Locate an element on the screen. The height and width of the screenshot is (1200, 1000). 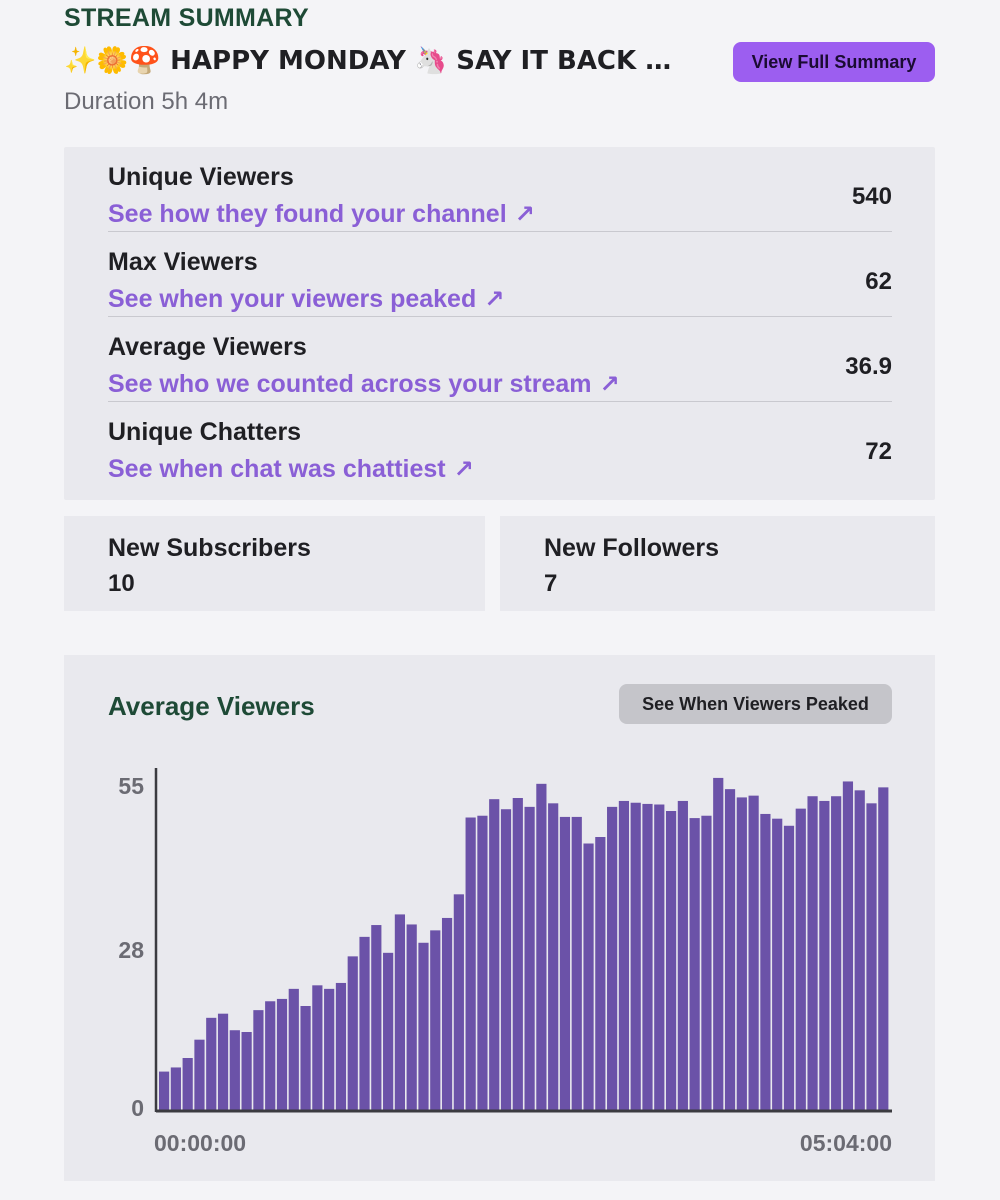
y-tick-label-zero: 0 is located at coordinates (137, 1108).